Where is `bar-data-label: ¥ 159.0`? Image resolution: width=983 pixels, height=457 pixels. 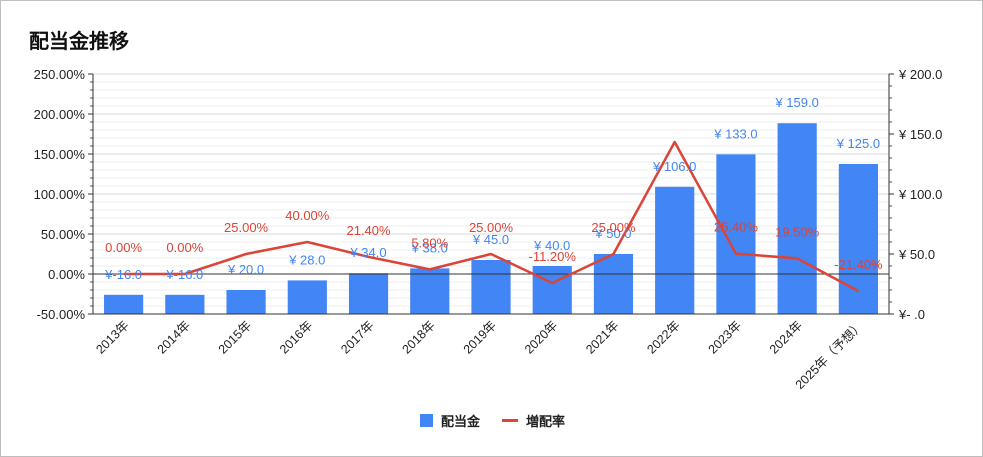 bar-data-label: ¥ 159.0 is located at coordinates (796, 102).